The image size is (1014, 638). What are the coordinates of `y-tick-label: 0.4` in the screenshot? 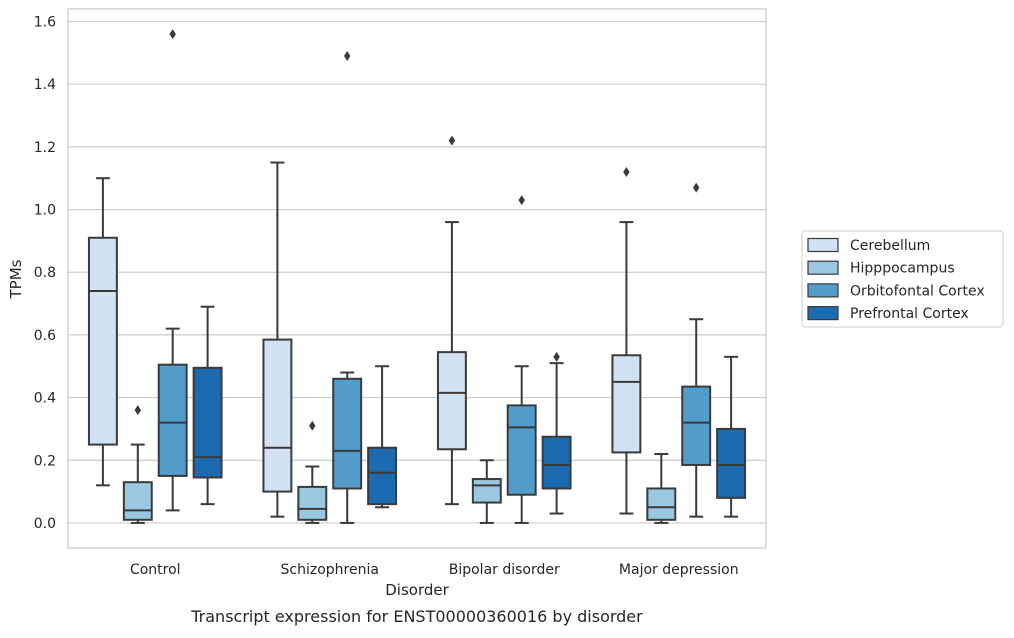 It's located at (45, 399).